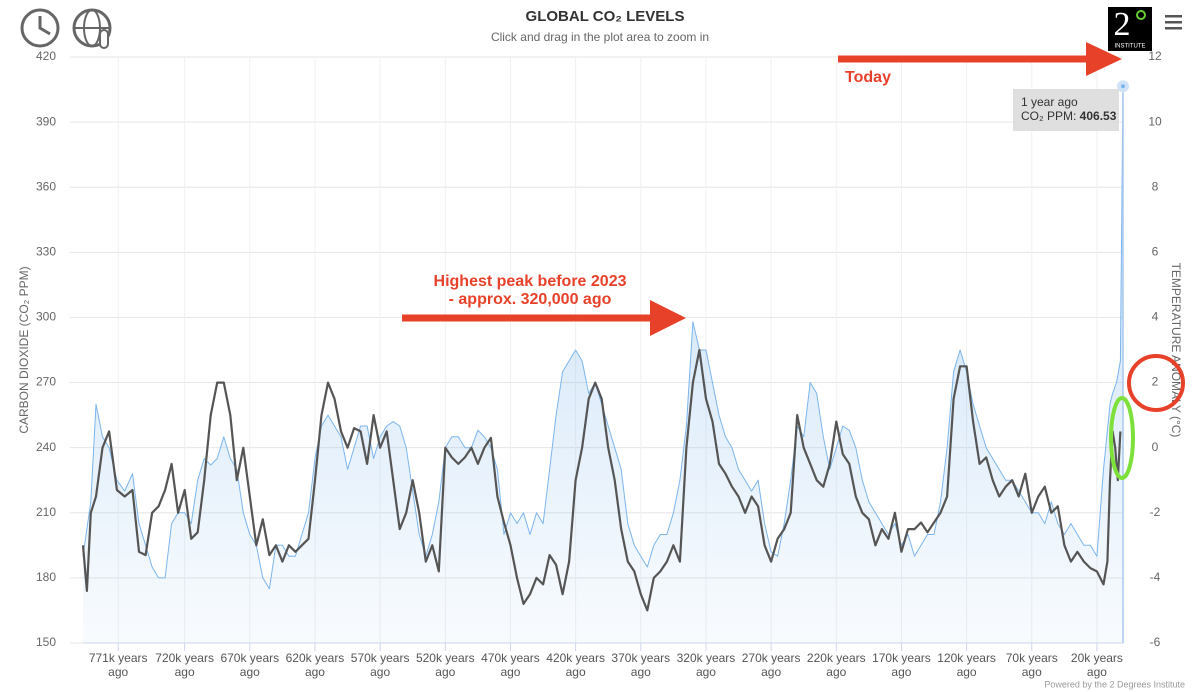  Describe the element at coordinates (1049, 102) in the screenshot. I see `tooltip-label: 1 year ago` at that location.